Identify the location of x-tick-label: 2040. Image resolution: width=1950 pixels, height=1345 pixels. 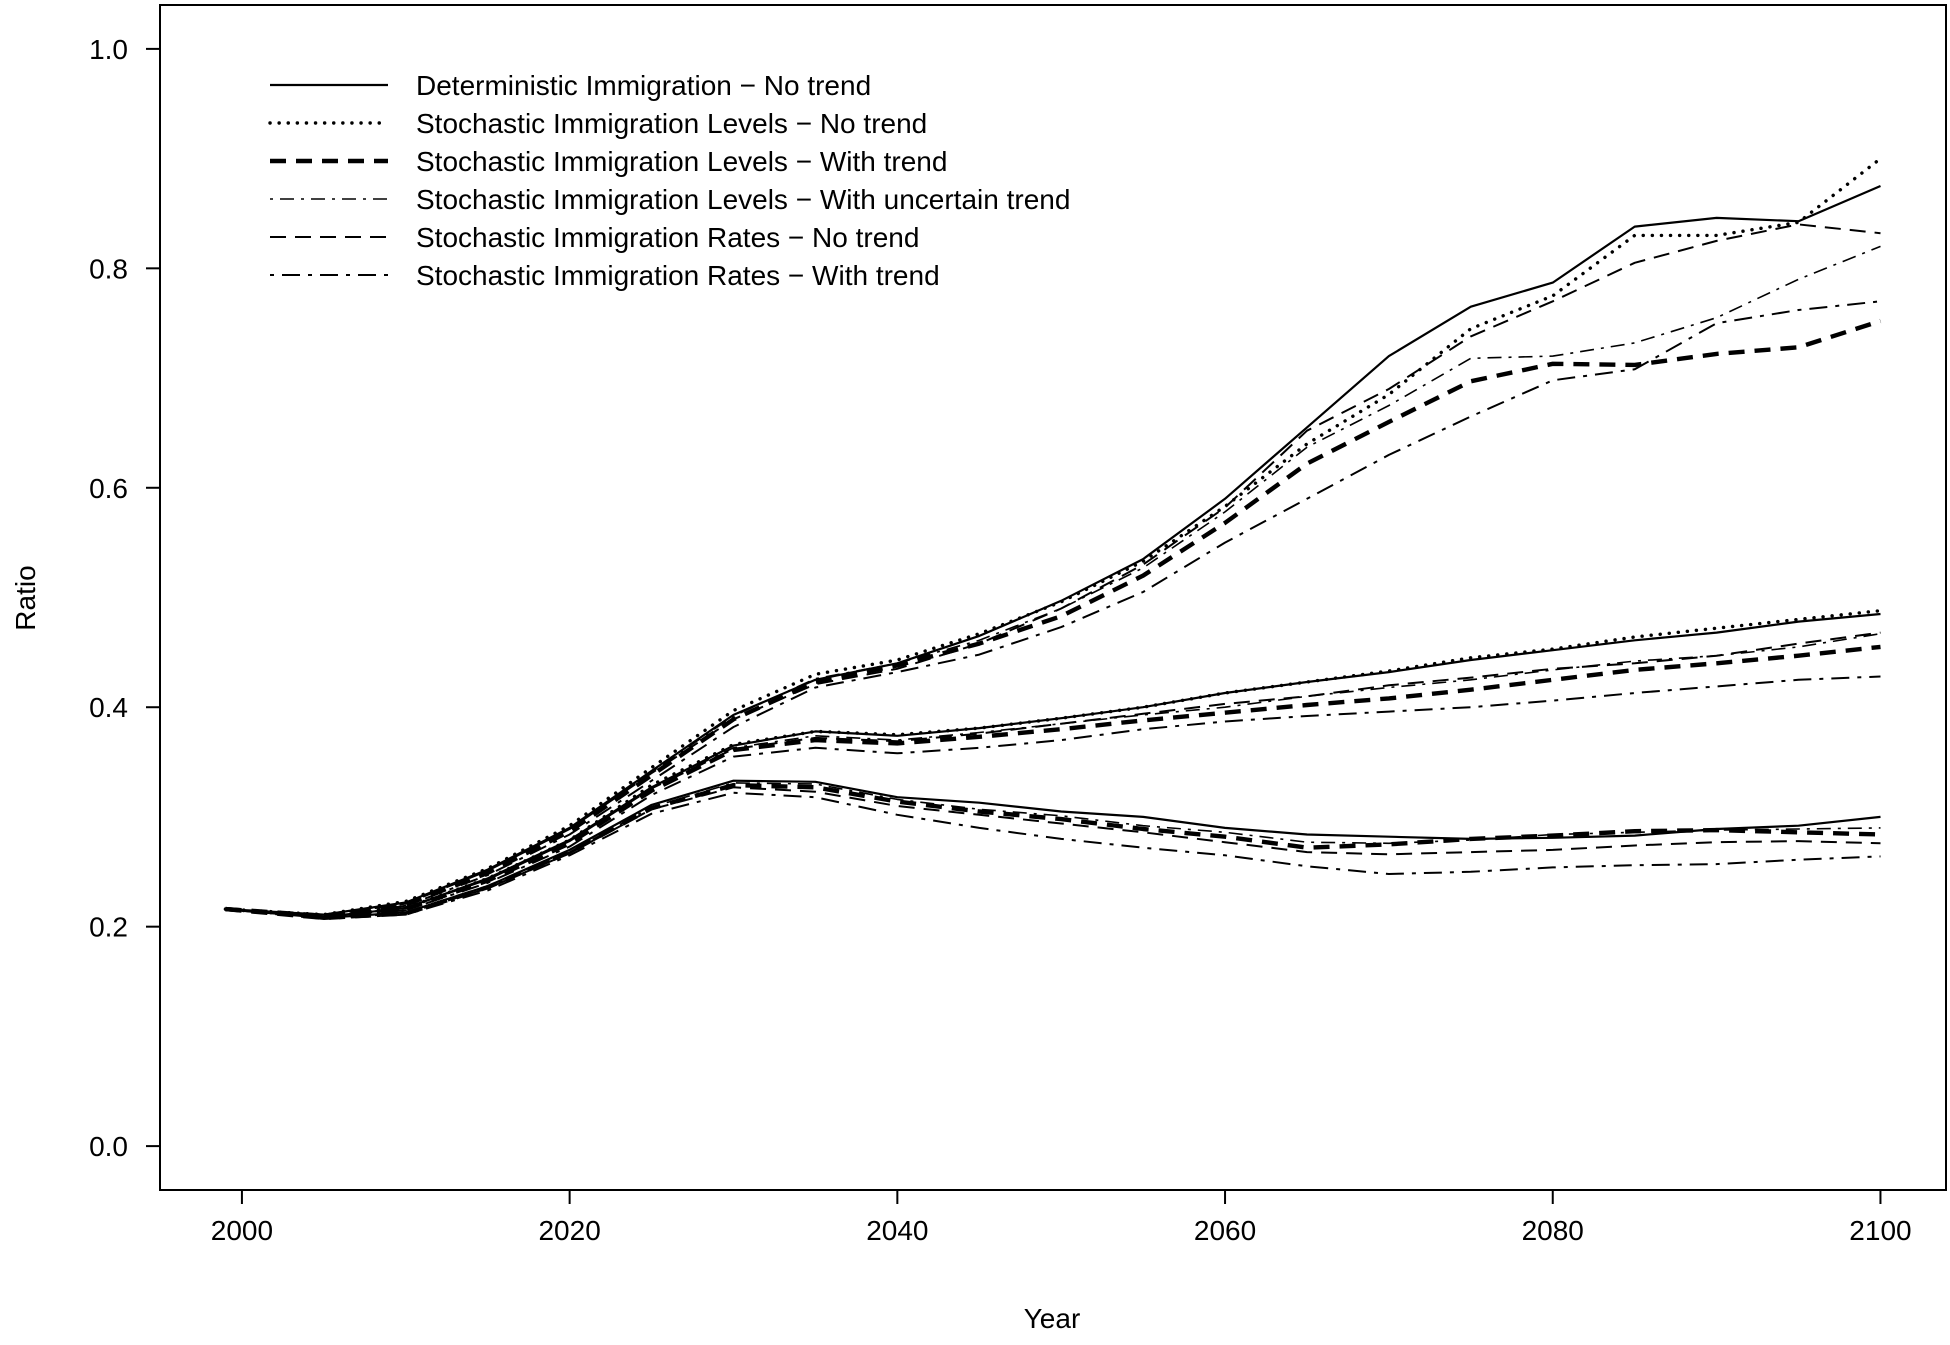
(897, 1230).